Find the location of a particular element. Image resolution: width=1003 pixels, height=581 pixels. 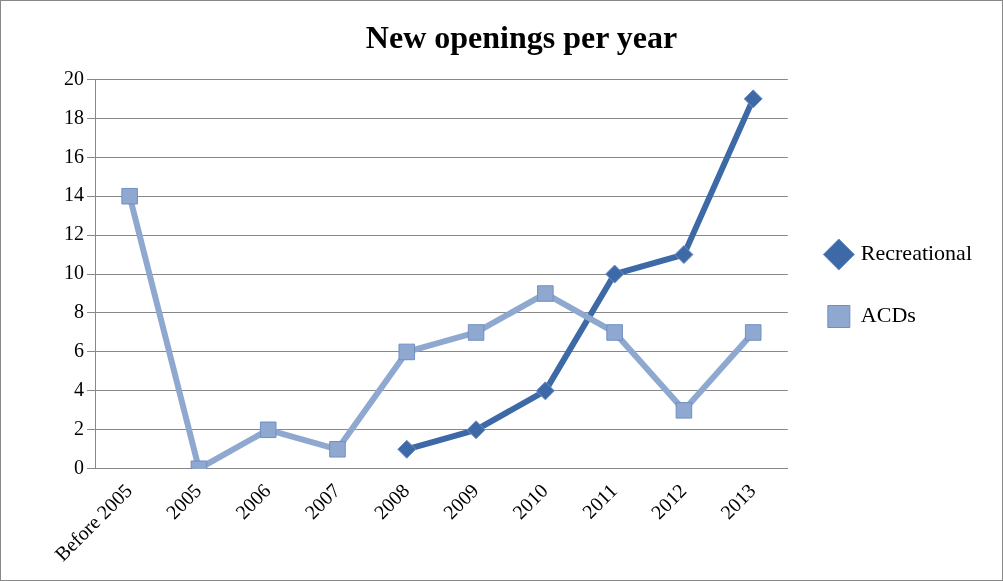

legend-label: ACDs is located at coordinates (888, 315).